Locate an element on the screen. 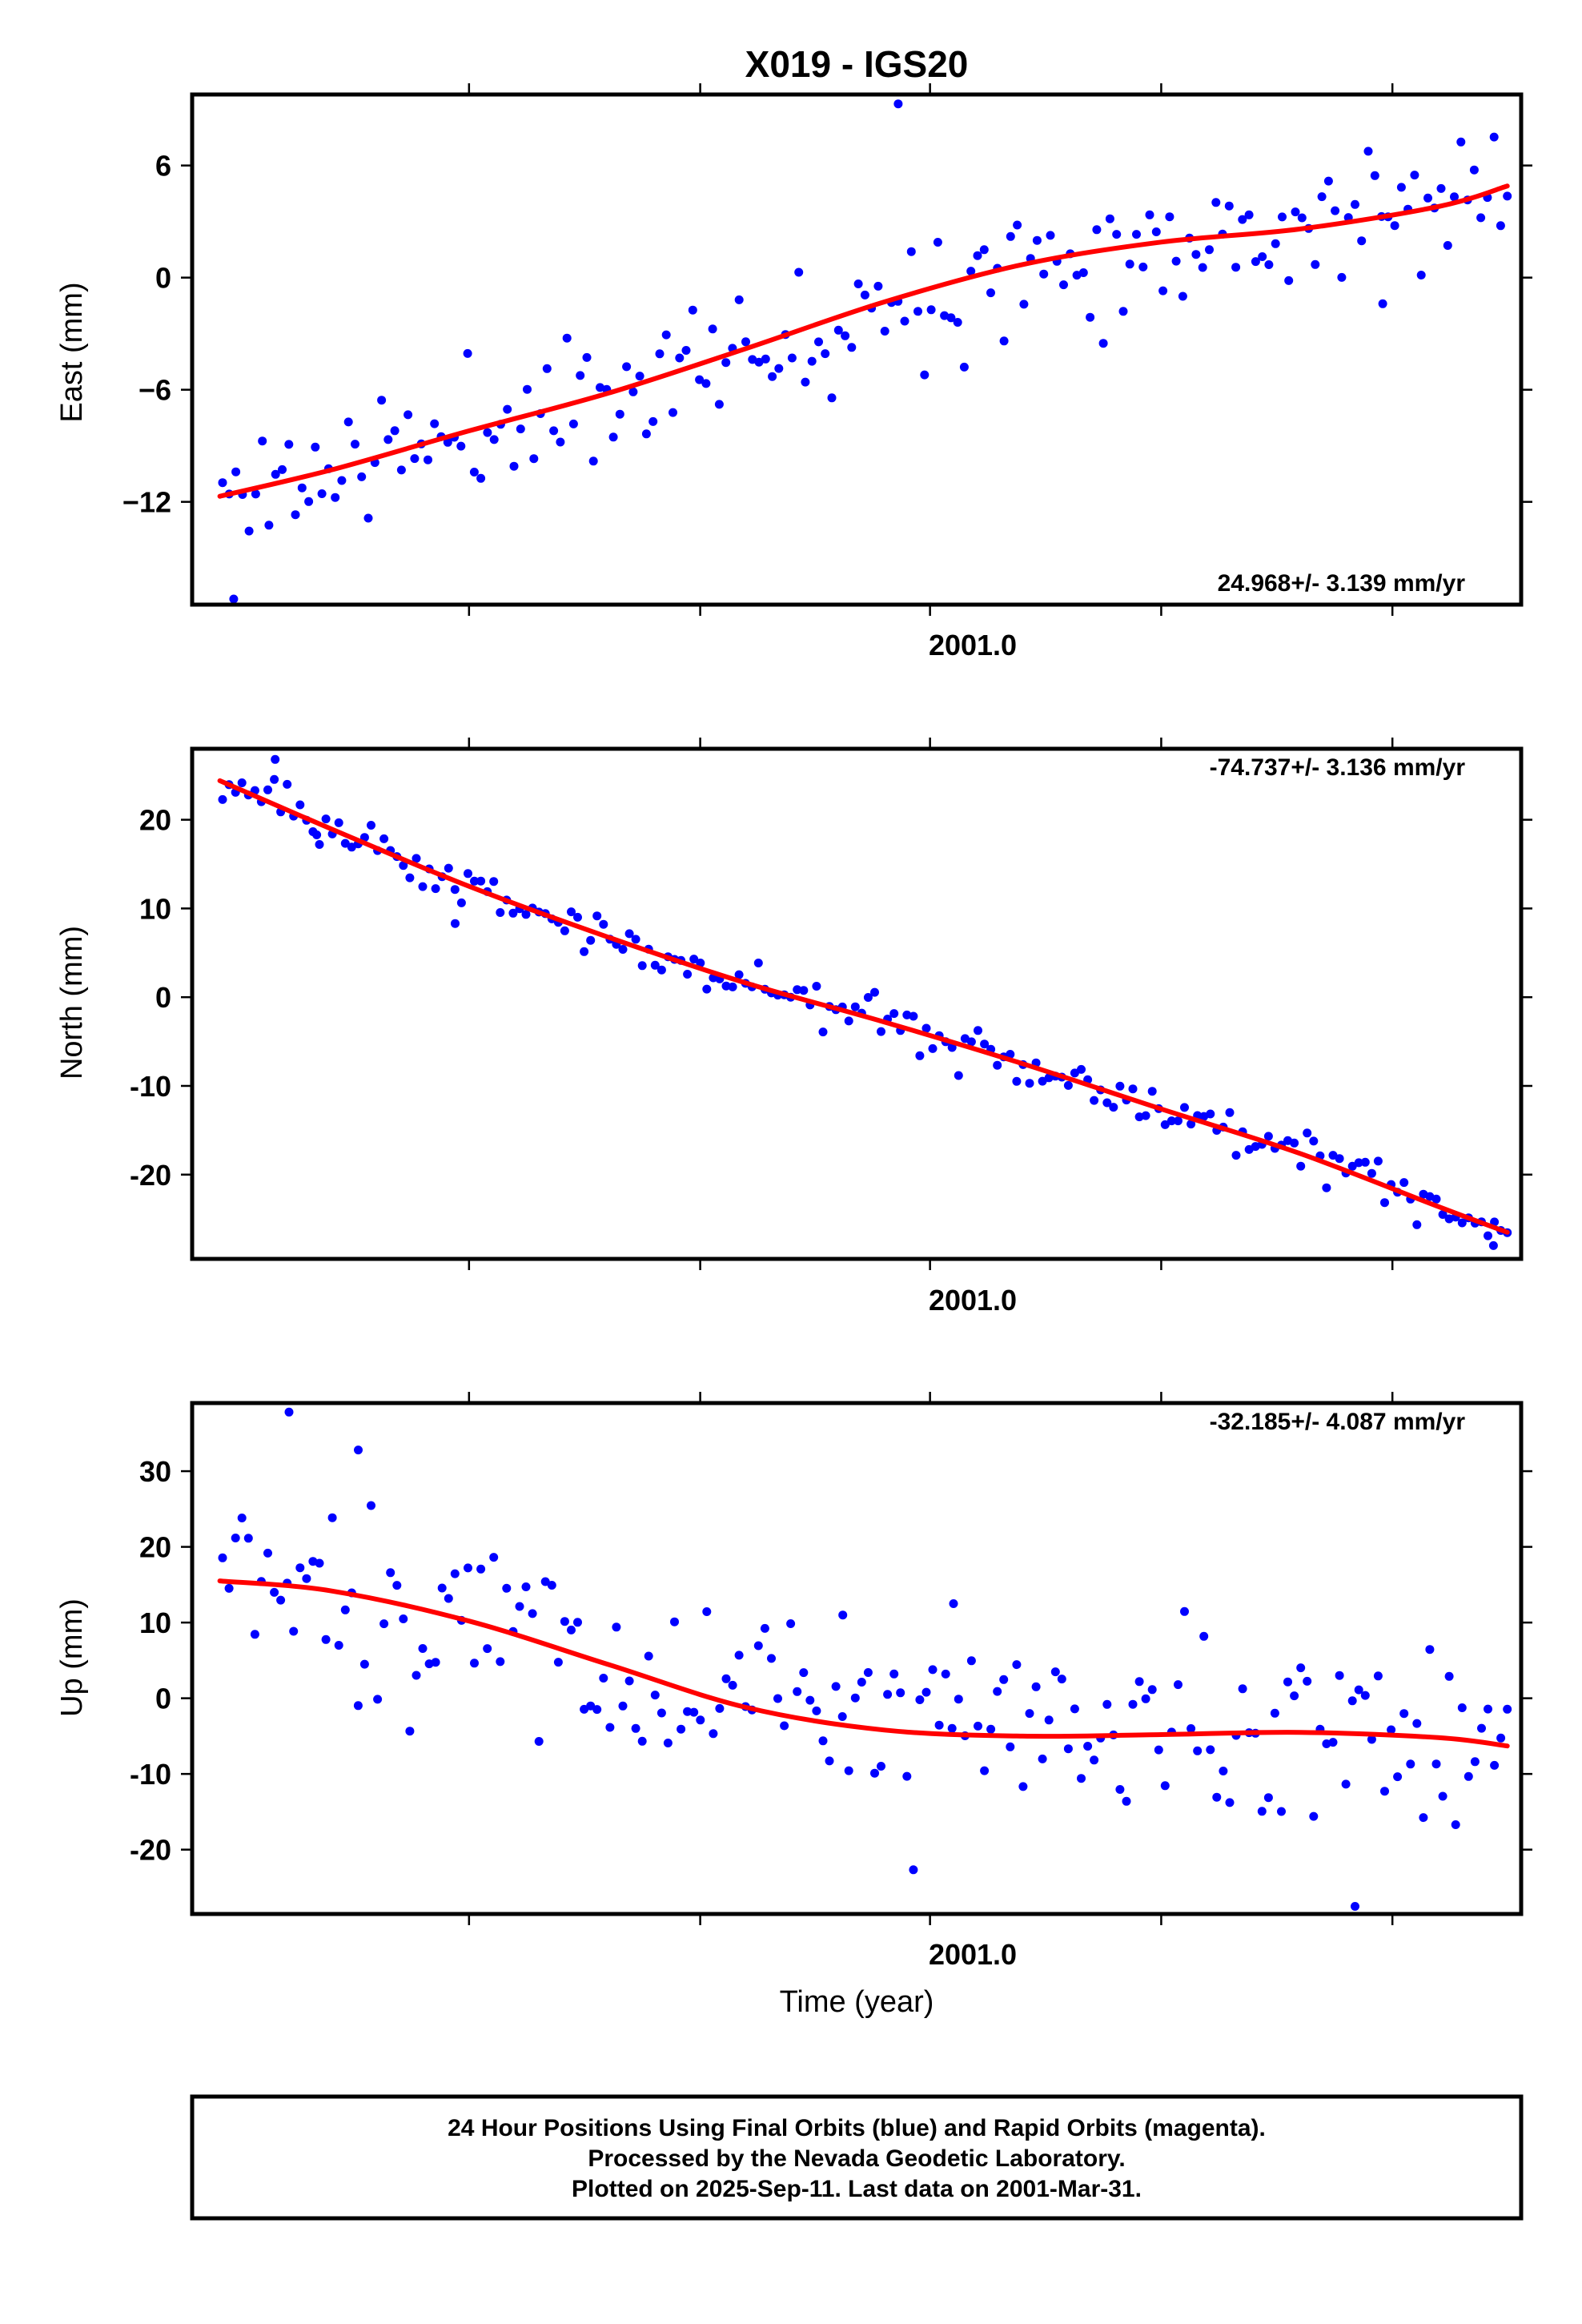 The width and height of the screenshot is (1582, 2324). east-ylabel: East (mm) is located at coordinates (72, 352).